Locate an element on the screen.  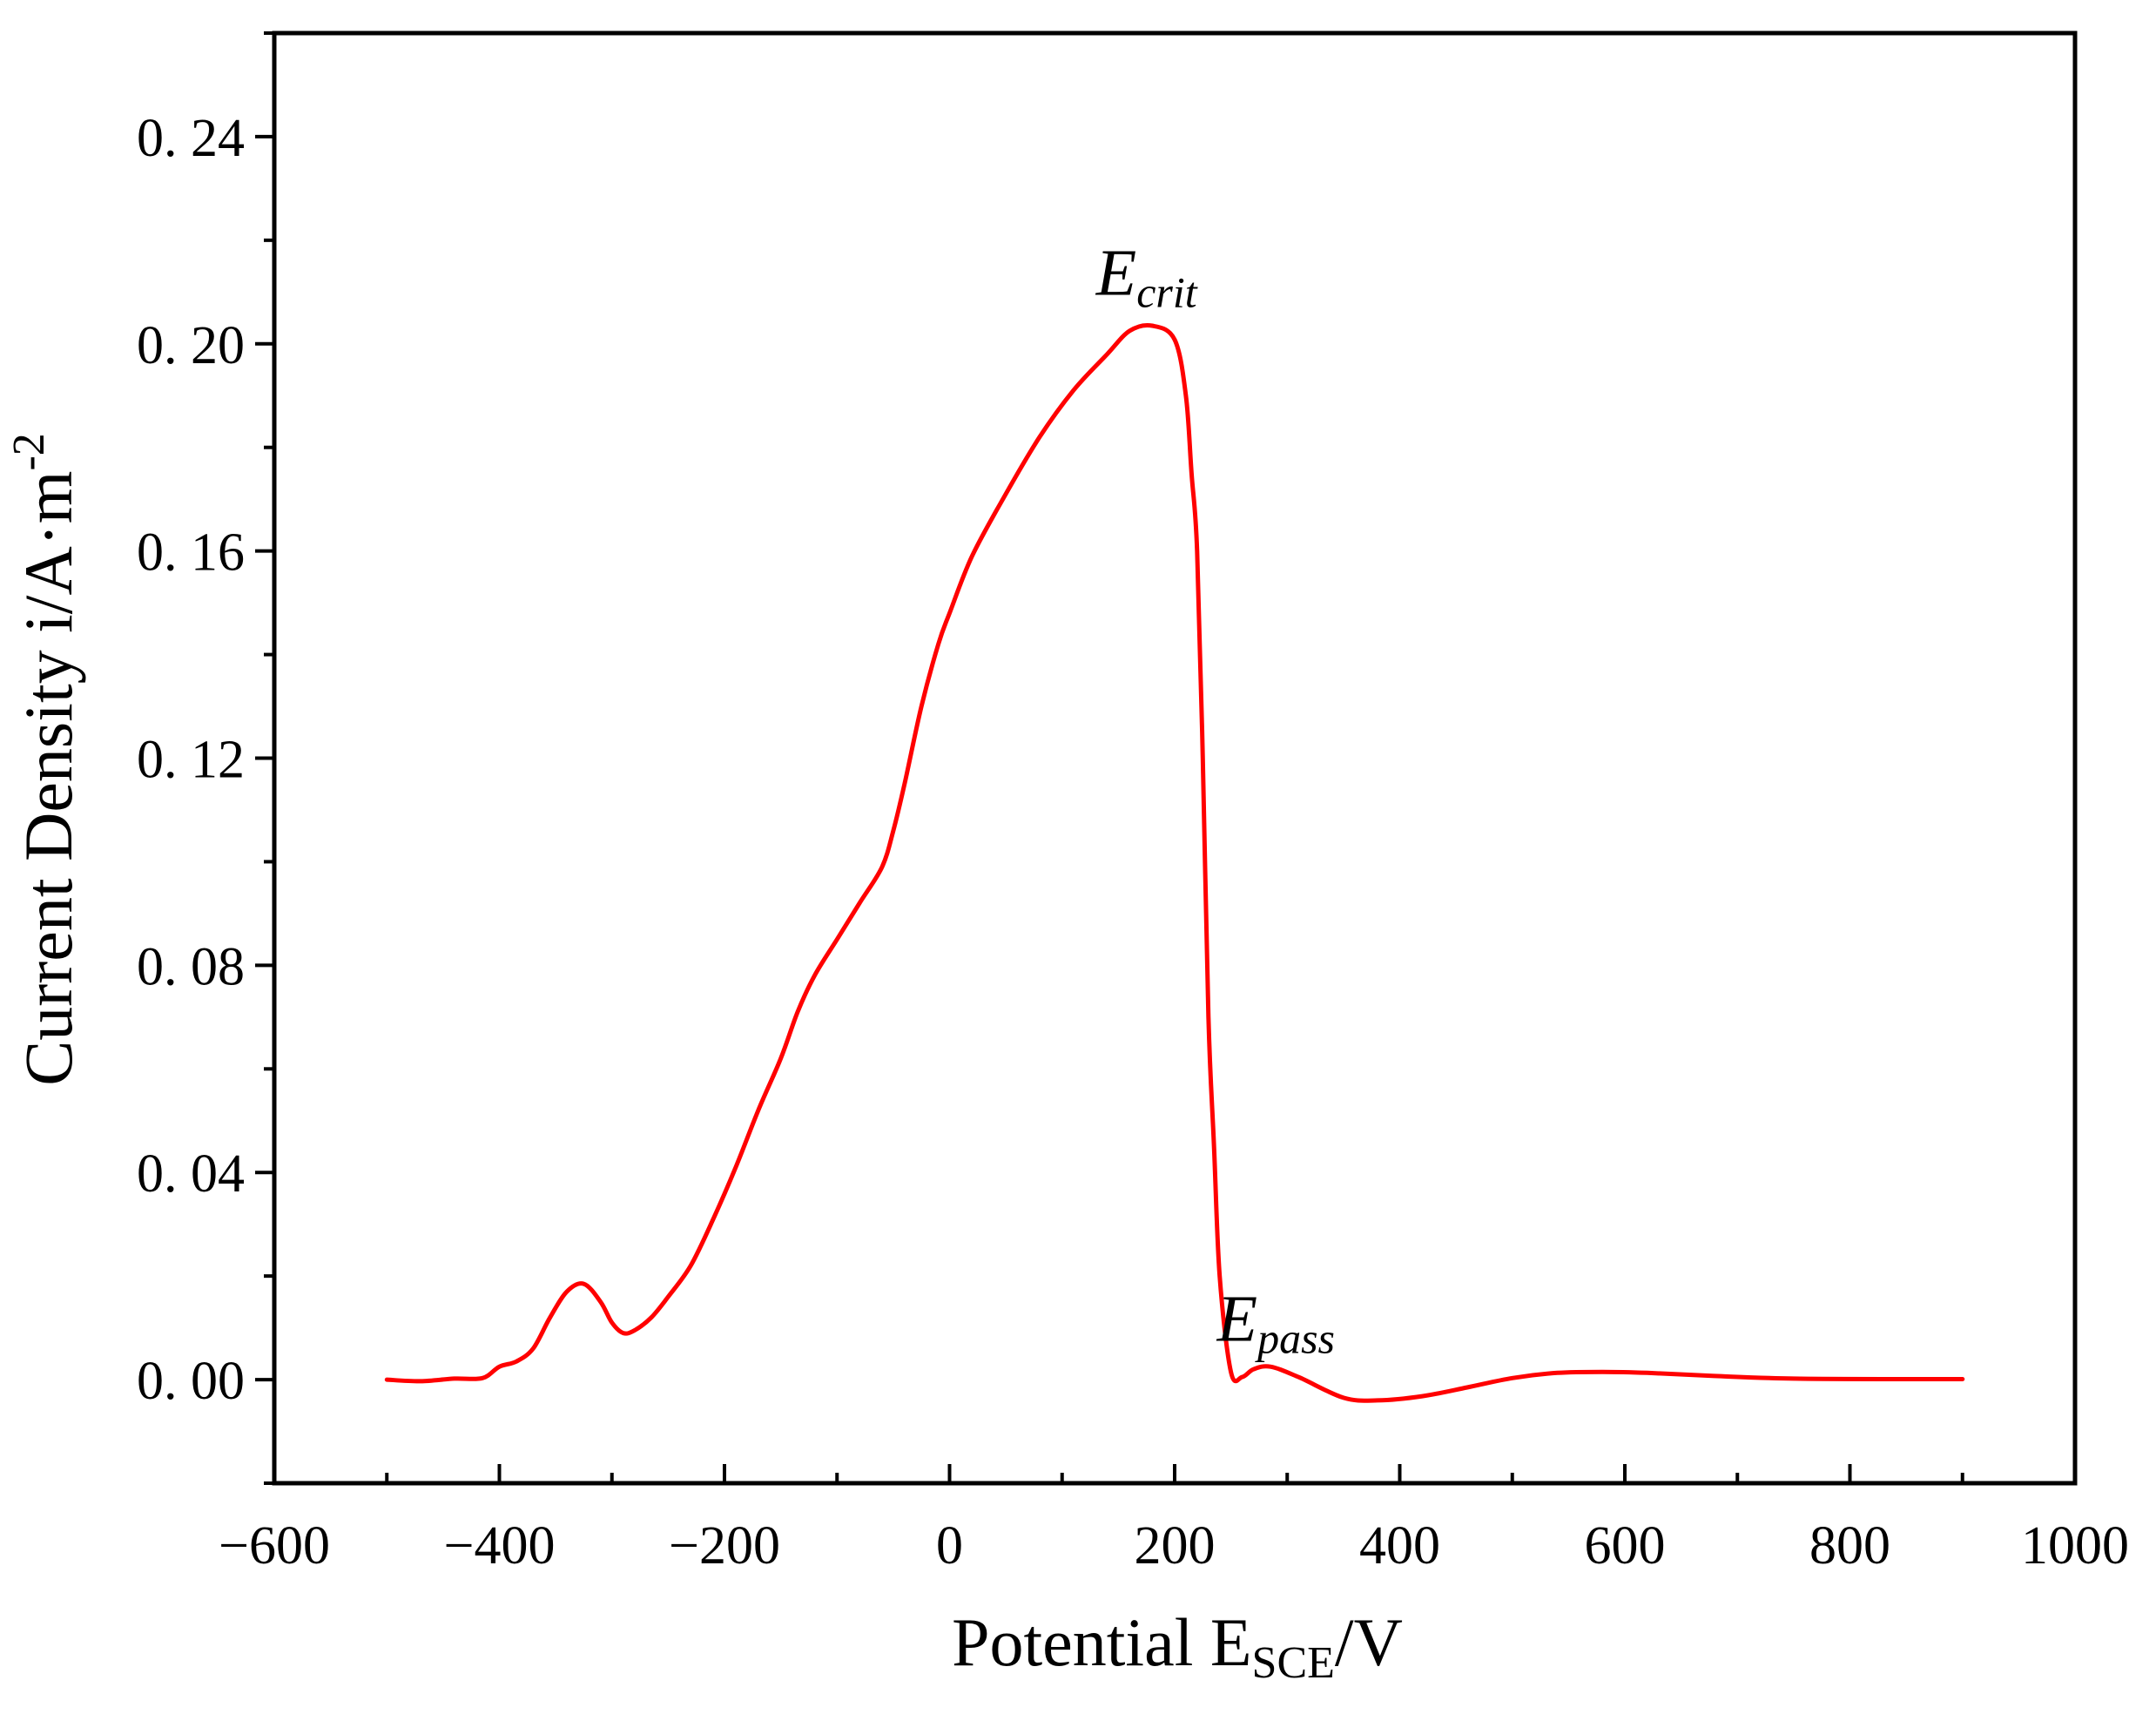
x-axis-label-tail: /V is located at coordinates (1369, 1642).